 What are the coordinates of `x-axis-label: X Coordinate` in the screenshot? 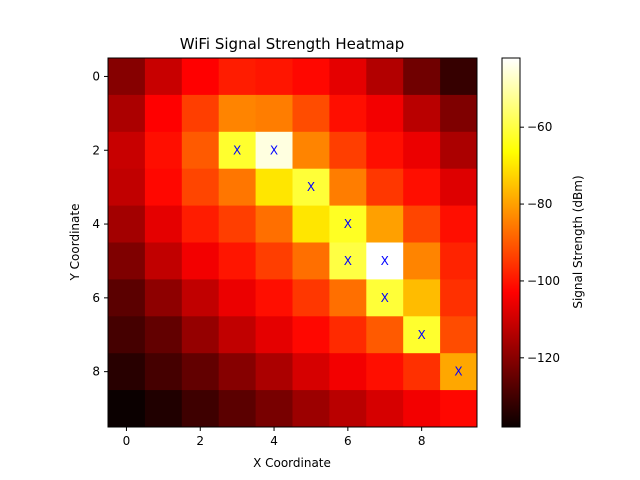 It's located at (292, 463).